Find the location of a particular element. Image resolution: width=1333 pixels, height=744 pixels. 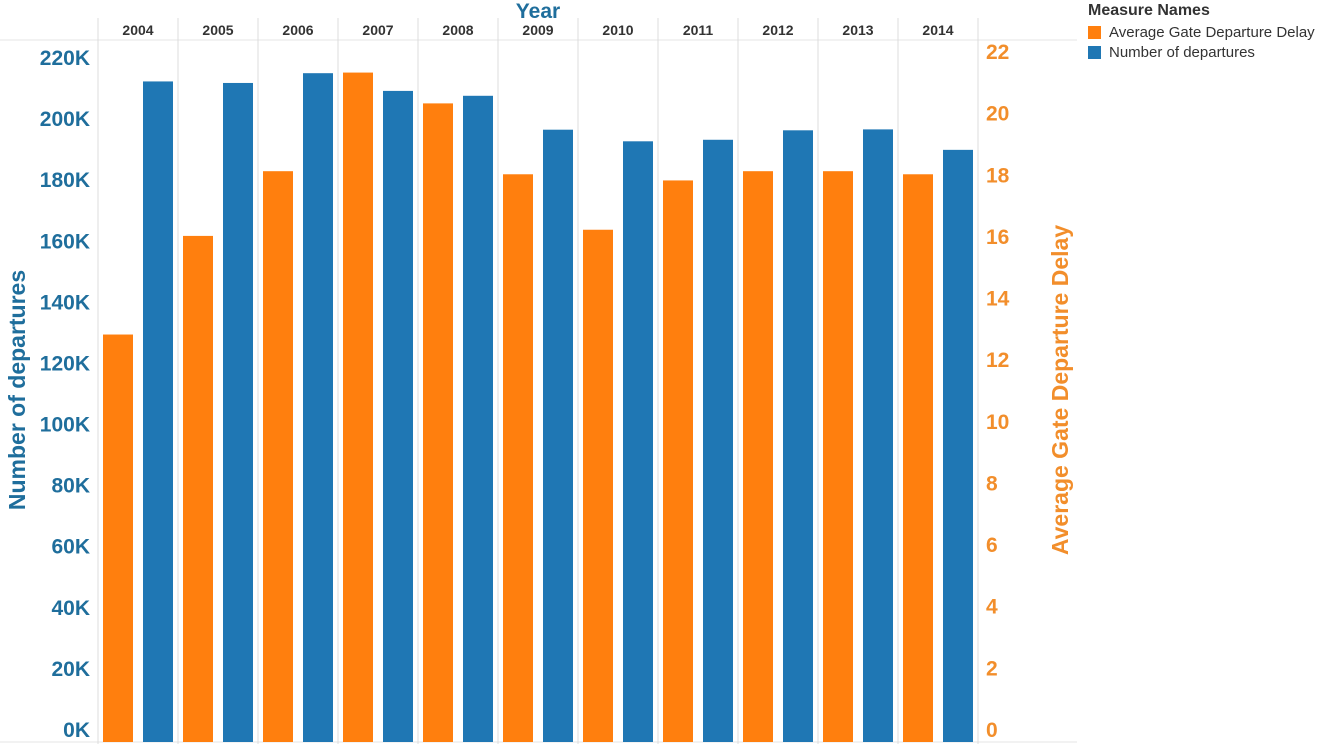

year-label-2007: 2007 is located at coordinates (377, 30).